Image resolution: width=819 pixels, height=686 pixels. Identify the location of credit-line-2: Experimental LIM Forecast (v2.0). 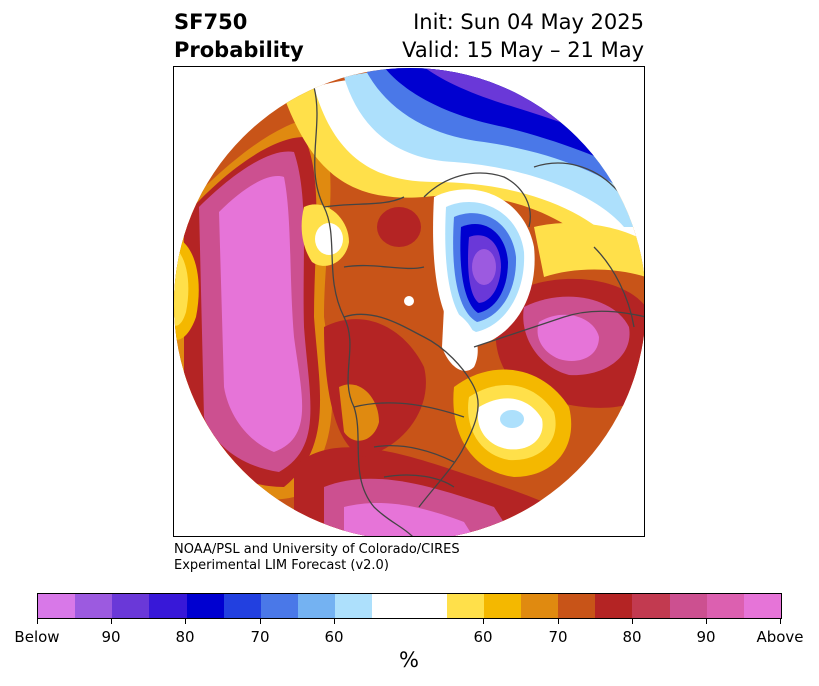
(281, 565).